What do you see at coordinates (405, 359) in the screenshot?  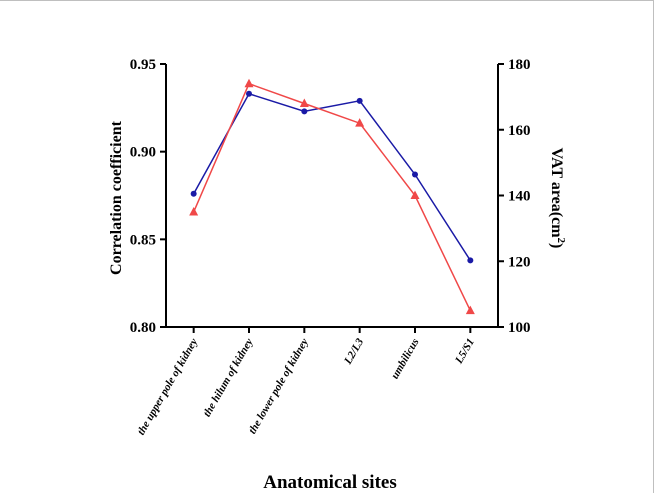 I see `x-category-label: umbilicus` at bounding box center [405, 359].